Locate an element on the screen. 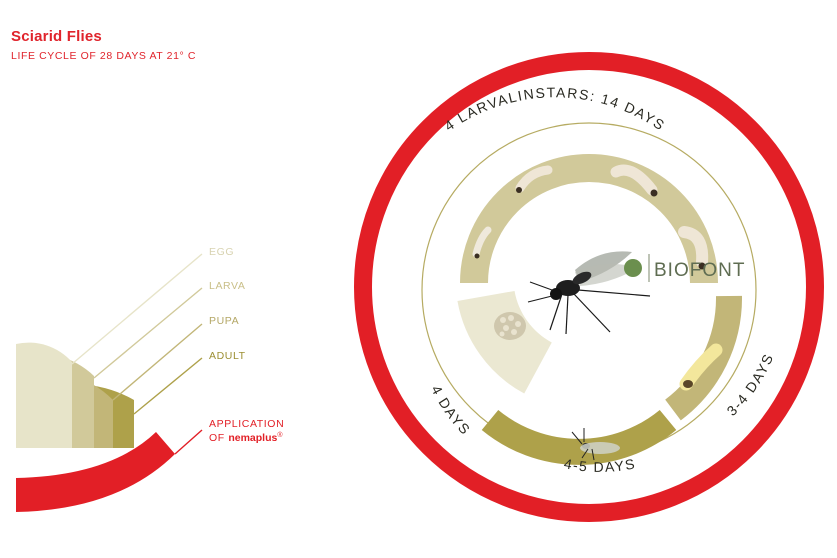 Image resolution: width=837 pixels, height=558 pixels. legend-connectors is located at coordinates (137, 354).